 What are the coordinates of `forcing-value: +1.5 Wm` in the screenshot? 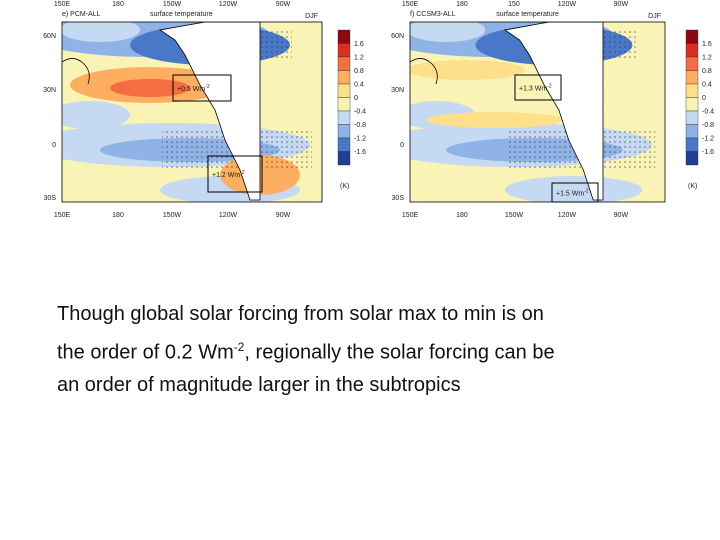 It's located at (570, 194).